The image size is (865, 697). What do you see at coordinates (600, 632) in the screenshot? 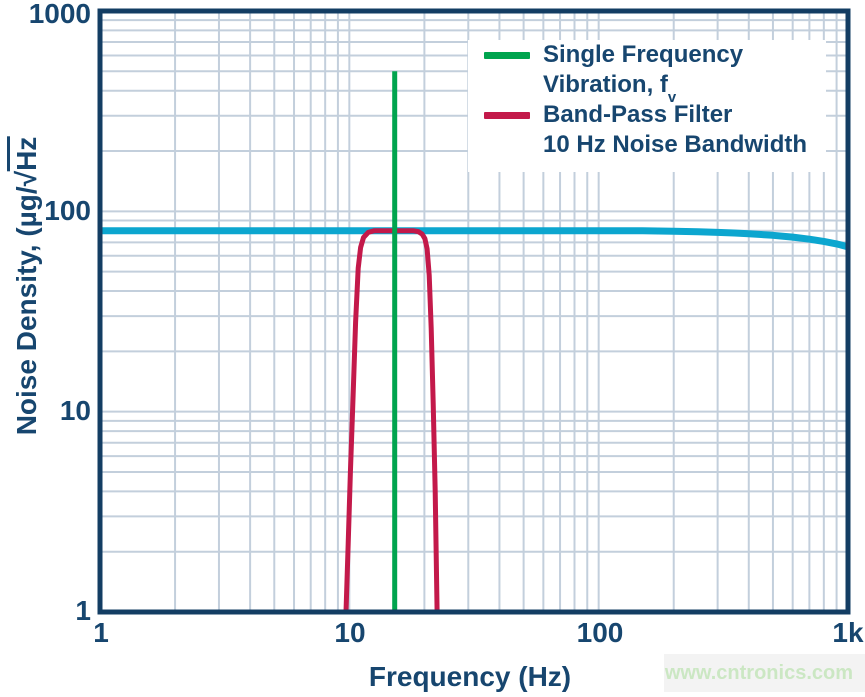
I see `x-tick-100: 100` at bounding box center [600, 632].